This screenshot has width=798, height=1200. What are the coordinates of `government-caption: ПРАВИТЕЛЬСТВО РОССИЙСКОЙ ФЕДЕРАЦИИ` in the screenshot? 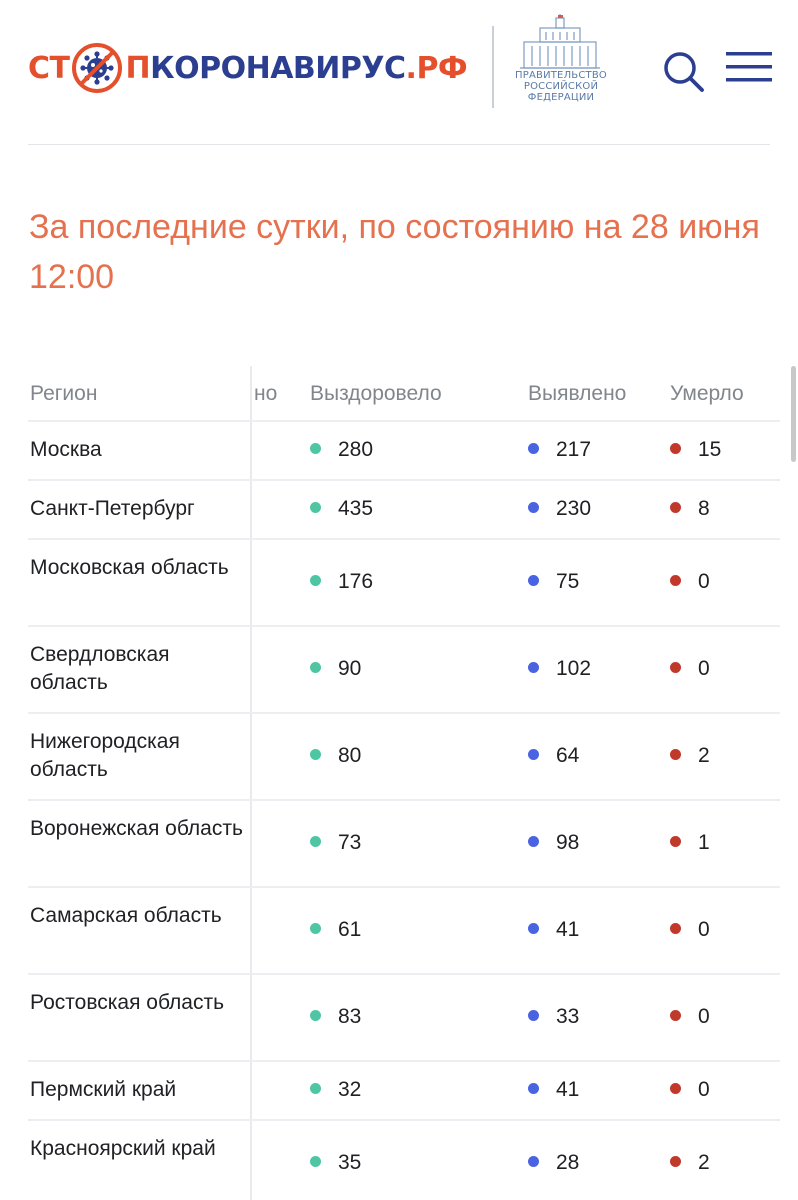 It's located at (561, 86).